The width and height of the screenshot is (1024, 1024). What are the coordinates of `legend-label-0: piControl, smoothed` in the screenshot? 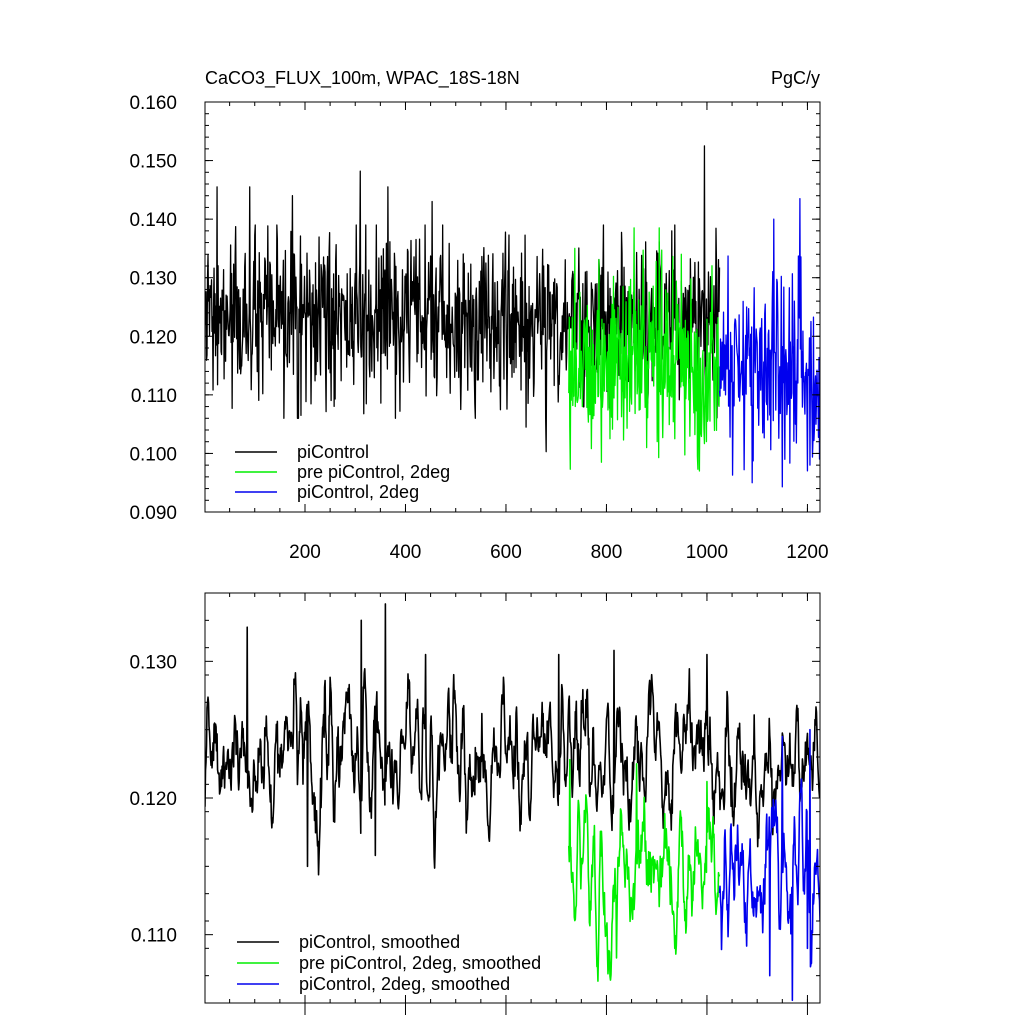 It's located at (379, 942).